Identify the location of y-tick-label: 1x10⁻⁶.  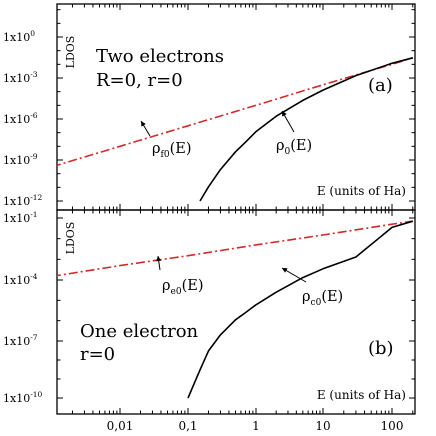
(20, 118).